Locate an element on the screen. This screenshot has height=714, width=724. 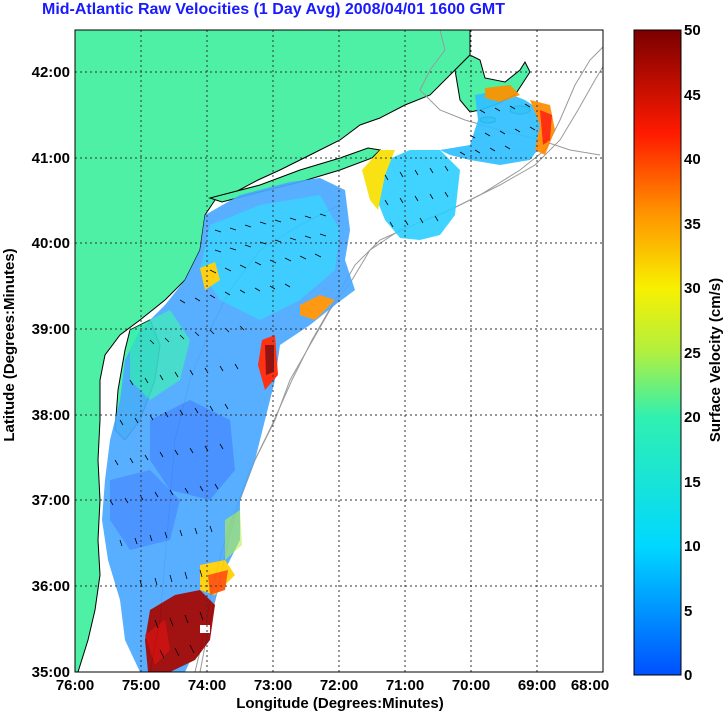
colorbar-tick-label: 35 is located at coordinates (692, 224).